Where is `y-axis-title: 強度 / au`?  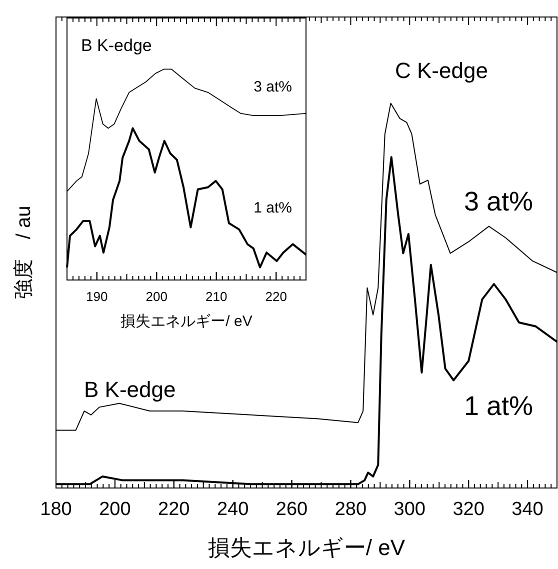 y-axis-title: 強度 / au is located at coordinates (24, 253).